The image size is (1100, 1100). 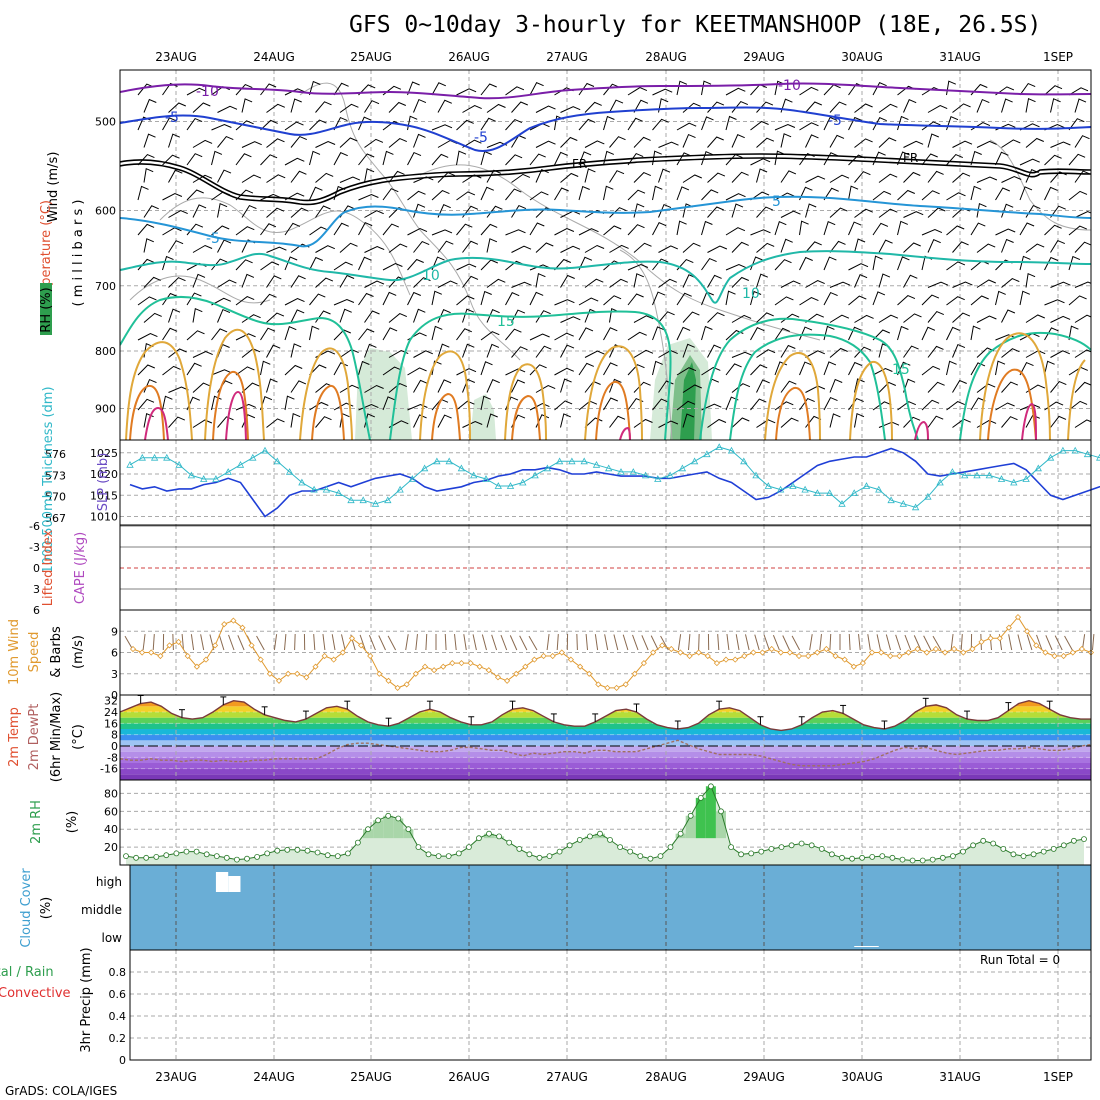 I want to click on date-label-bottom: 28AUG, so click(x=666, y=1077).